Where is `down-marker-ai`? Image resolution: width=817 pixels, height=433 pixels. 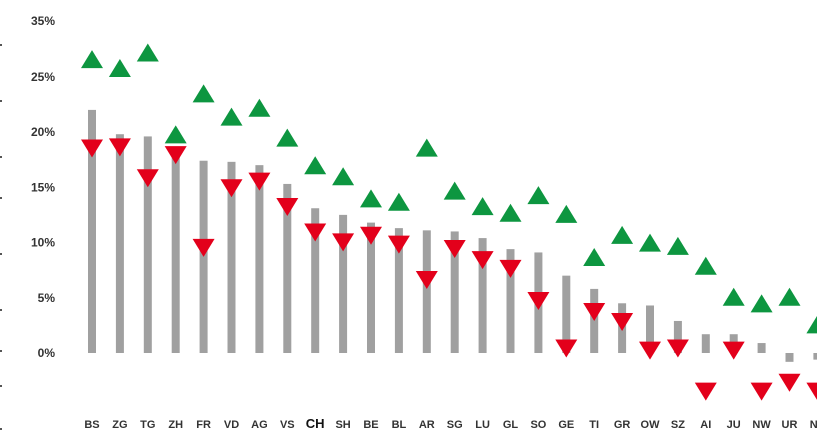
down-marker-ai is located at coordinates (705, 391).